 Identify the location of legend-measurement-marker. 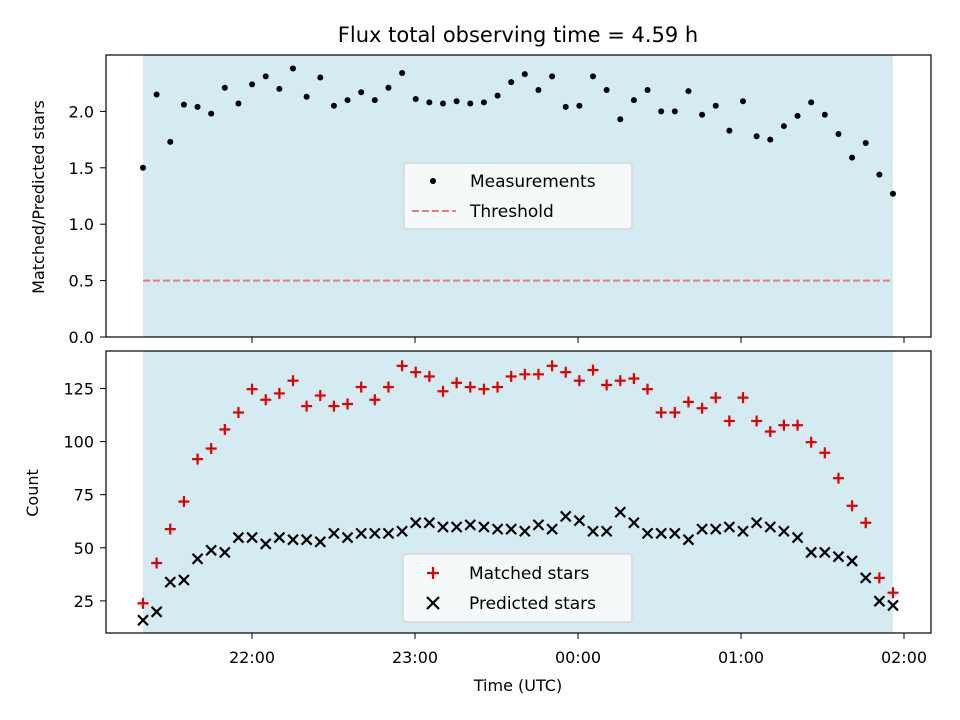
(433, 181).